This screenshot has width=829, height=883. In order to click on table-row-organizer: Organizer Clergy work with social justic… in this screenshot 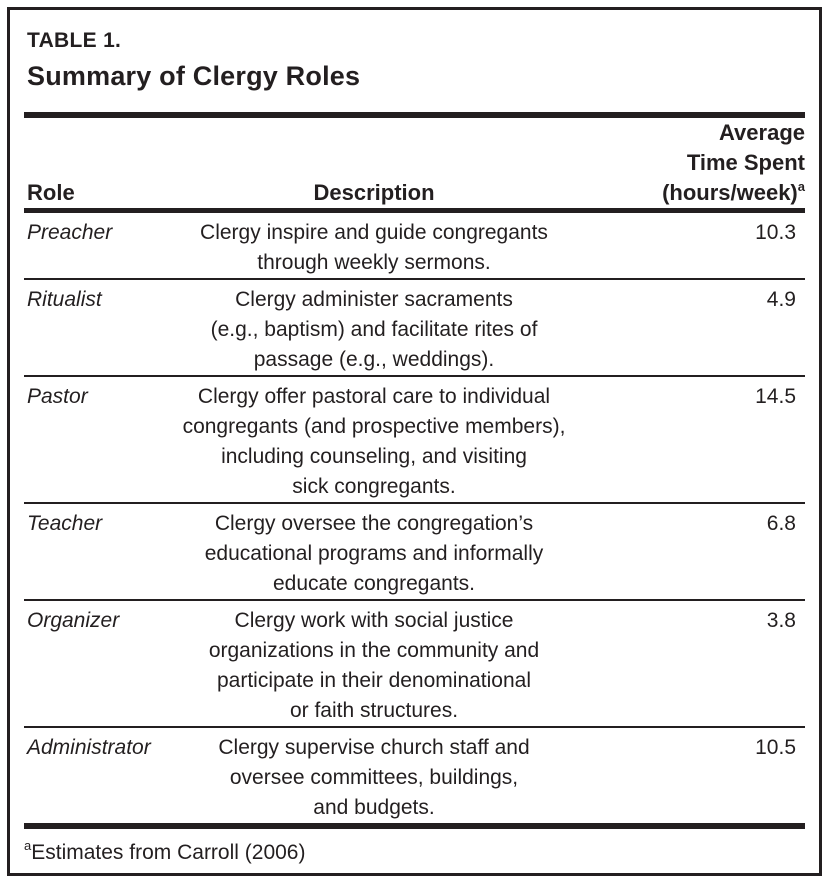, I will do `click(414, 662)`.